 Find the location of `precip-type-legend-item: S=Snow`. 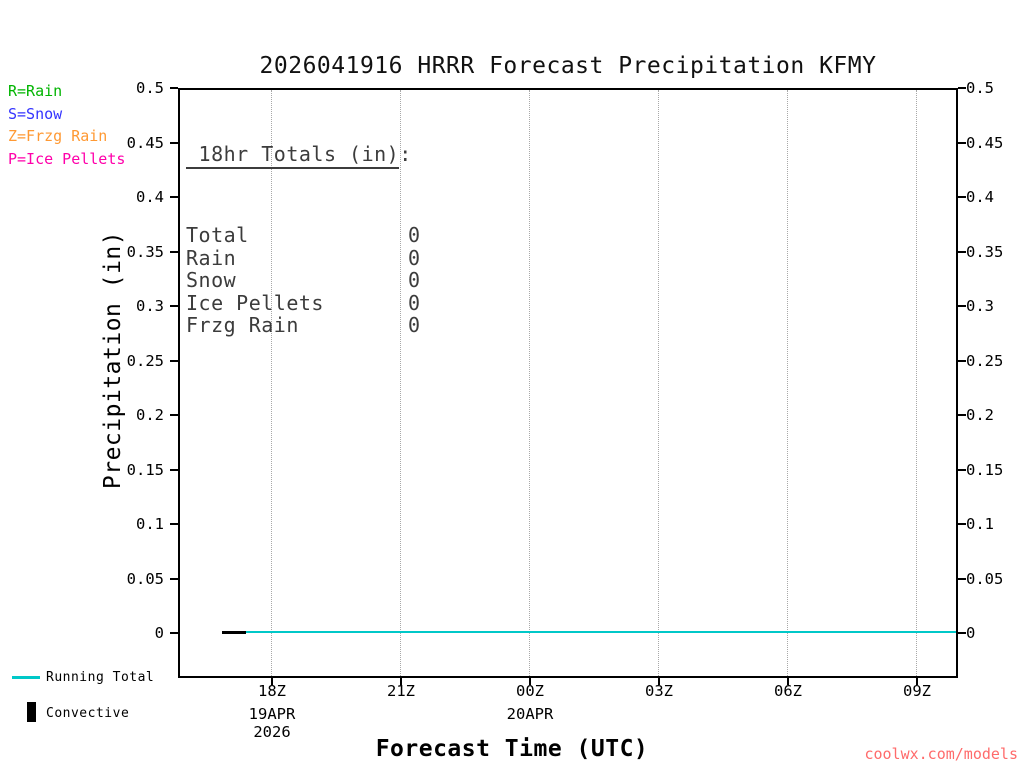

precip-type-legend-item: S=Snow is located at coordinates (35, 113).